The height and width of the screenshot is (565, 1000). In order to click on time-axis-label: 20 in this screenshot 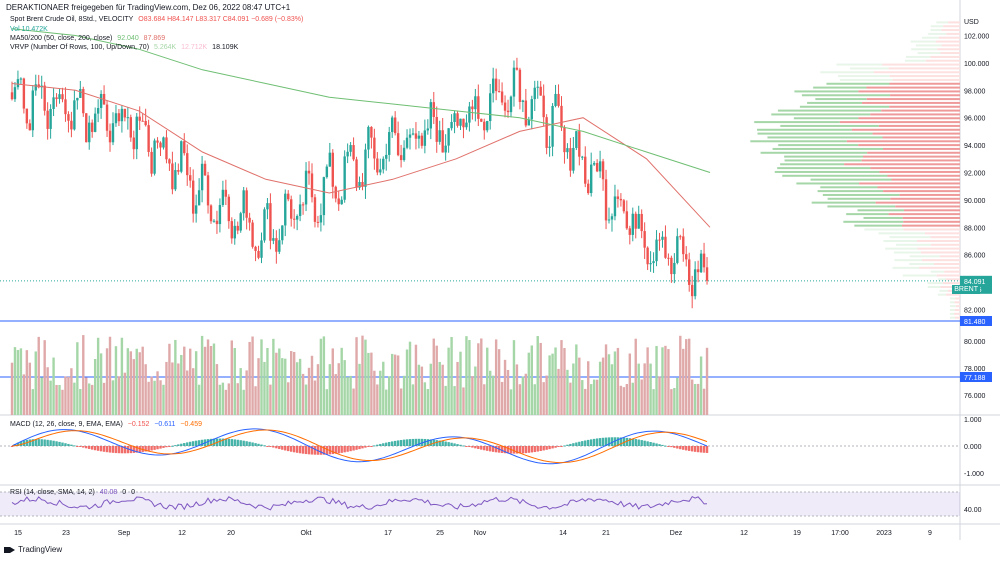, I will do `click(231, 533)`.